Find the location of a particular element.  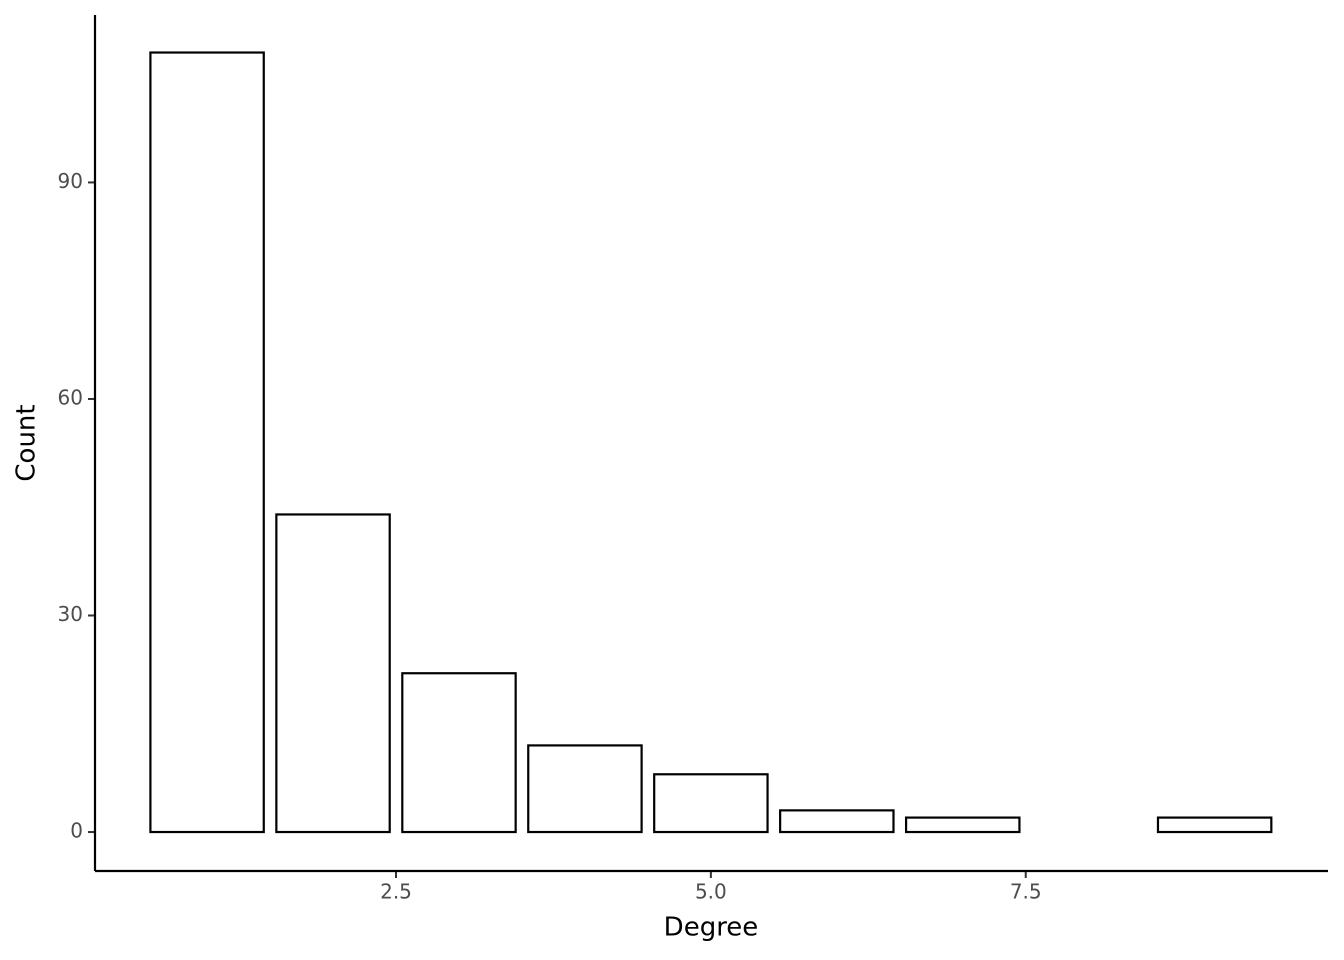

x-axis-title: Degree is located at coordinates (711, 928).